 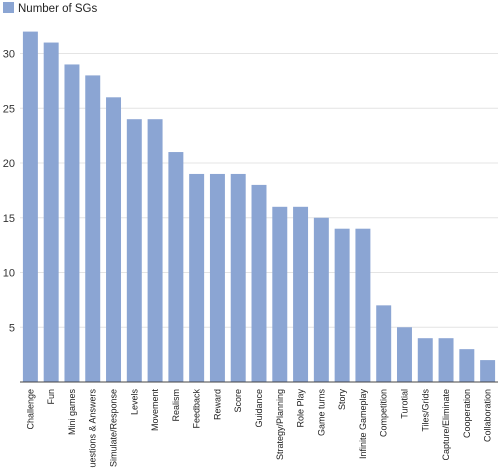 I want to click on x-tick-label: Guidance, so click(x=259, y=408).